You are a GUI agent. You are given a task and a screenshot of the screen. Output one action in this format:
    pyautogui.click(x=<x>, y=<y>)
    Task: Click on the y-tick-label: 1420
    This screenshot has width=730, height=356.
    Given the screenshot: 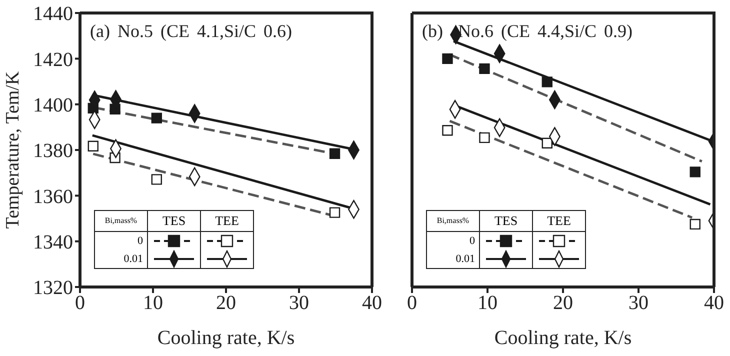 What is the action you would take?
    pyautogui.click(x=53, y=59)
    